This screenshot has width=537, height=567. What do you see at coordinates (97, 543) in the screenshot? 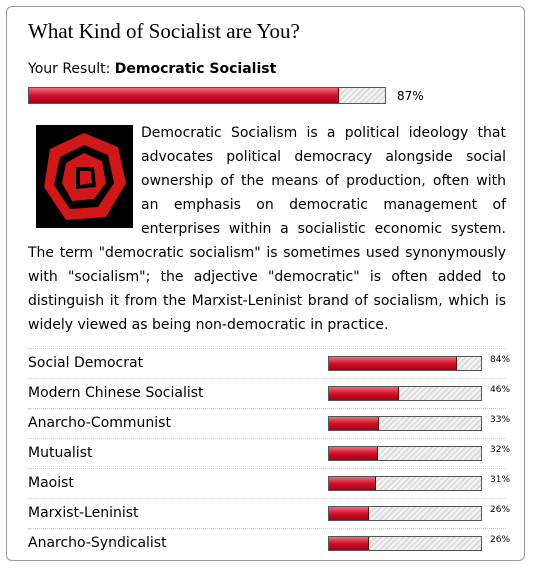
I see `row-name: Anarcho-Syndicalist` at bounding box center [97, 543].